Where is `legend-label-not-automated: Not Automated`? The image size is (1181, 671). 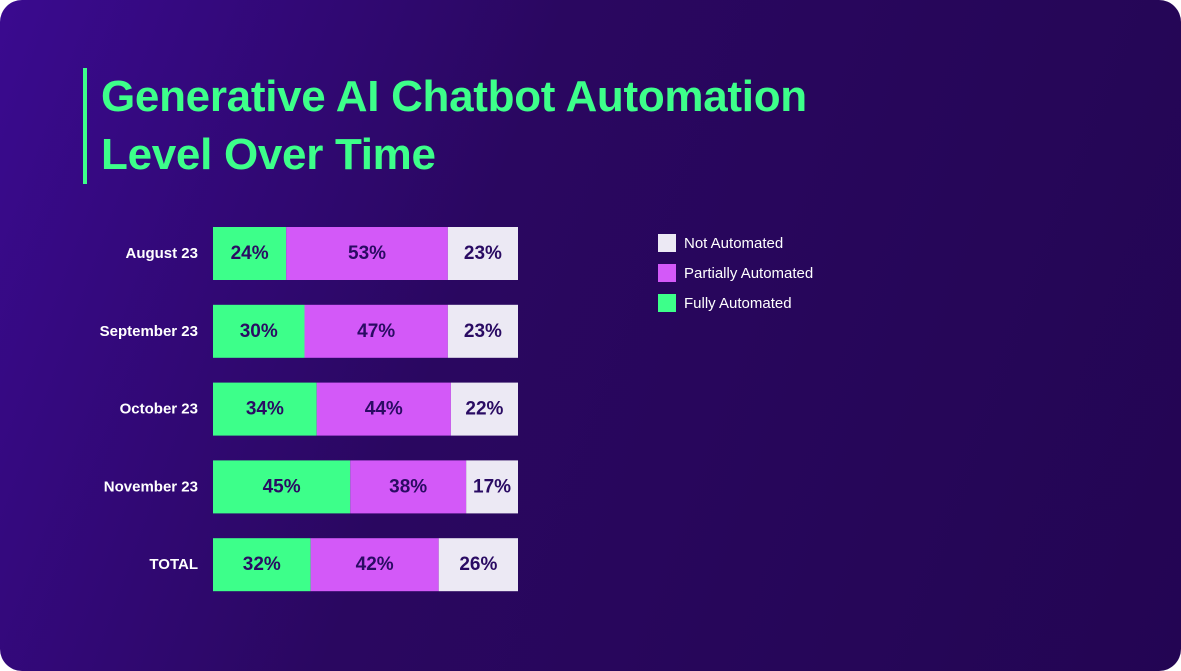 legend-label-not-automated: Not Automated is located at coordinates (734, 243).